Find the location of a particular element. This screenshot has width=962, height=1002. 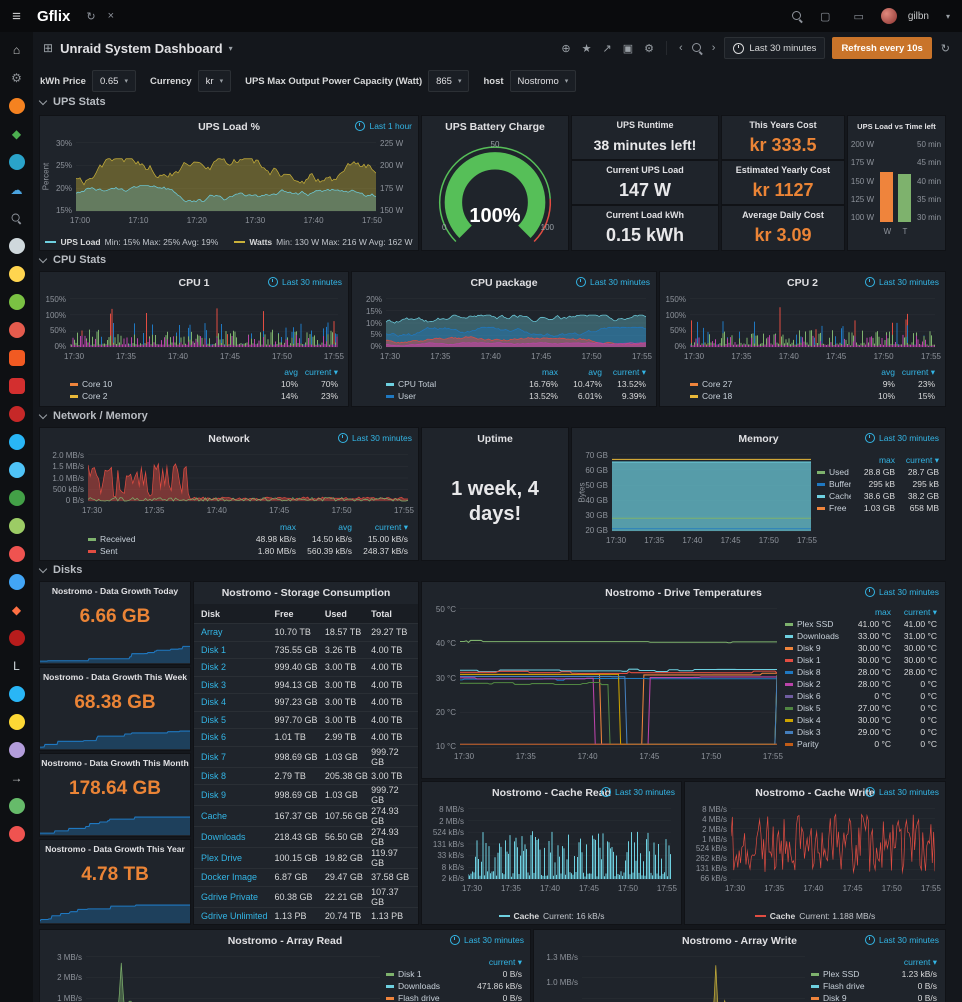

disk-link: Downloads is located at coordinates (223, 837).